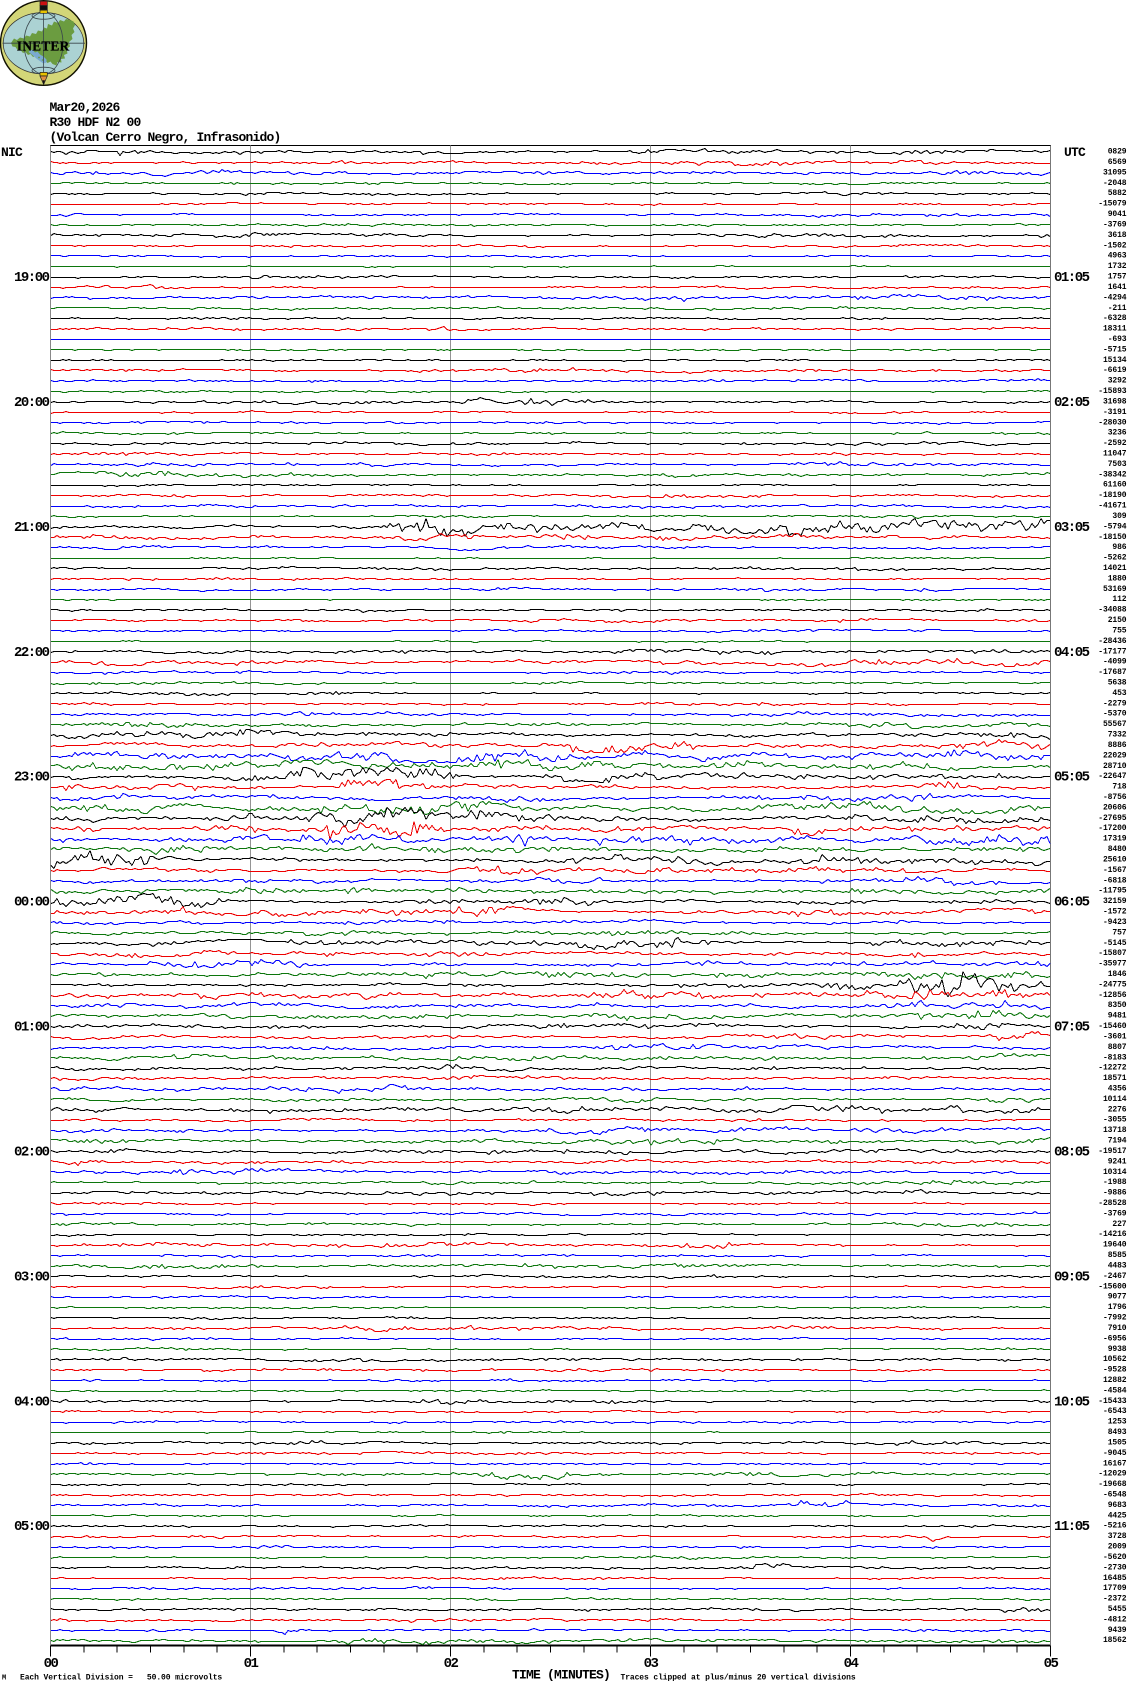 The image size is (1130, 1694). What do you see at coordinates (1115, 1526) in the screenshot?
I see `svg-text: -5216` at bounding box center [1115, 1526].